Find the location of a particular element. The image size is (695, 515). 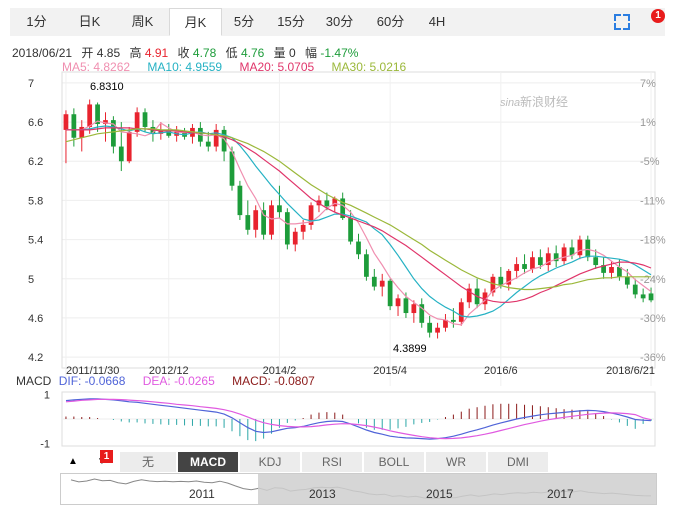

macd-y-tick: 1 is located at coordinates (47, 395).